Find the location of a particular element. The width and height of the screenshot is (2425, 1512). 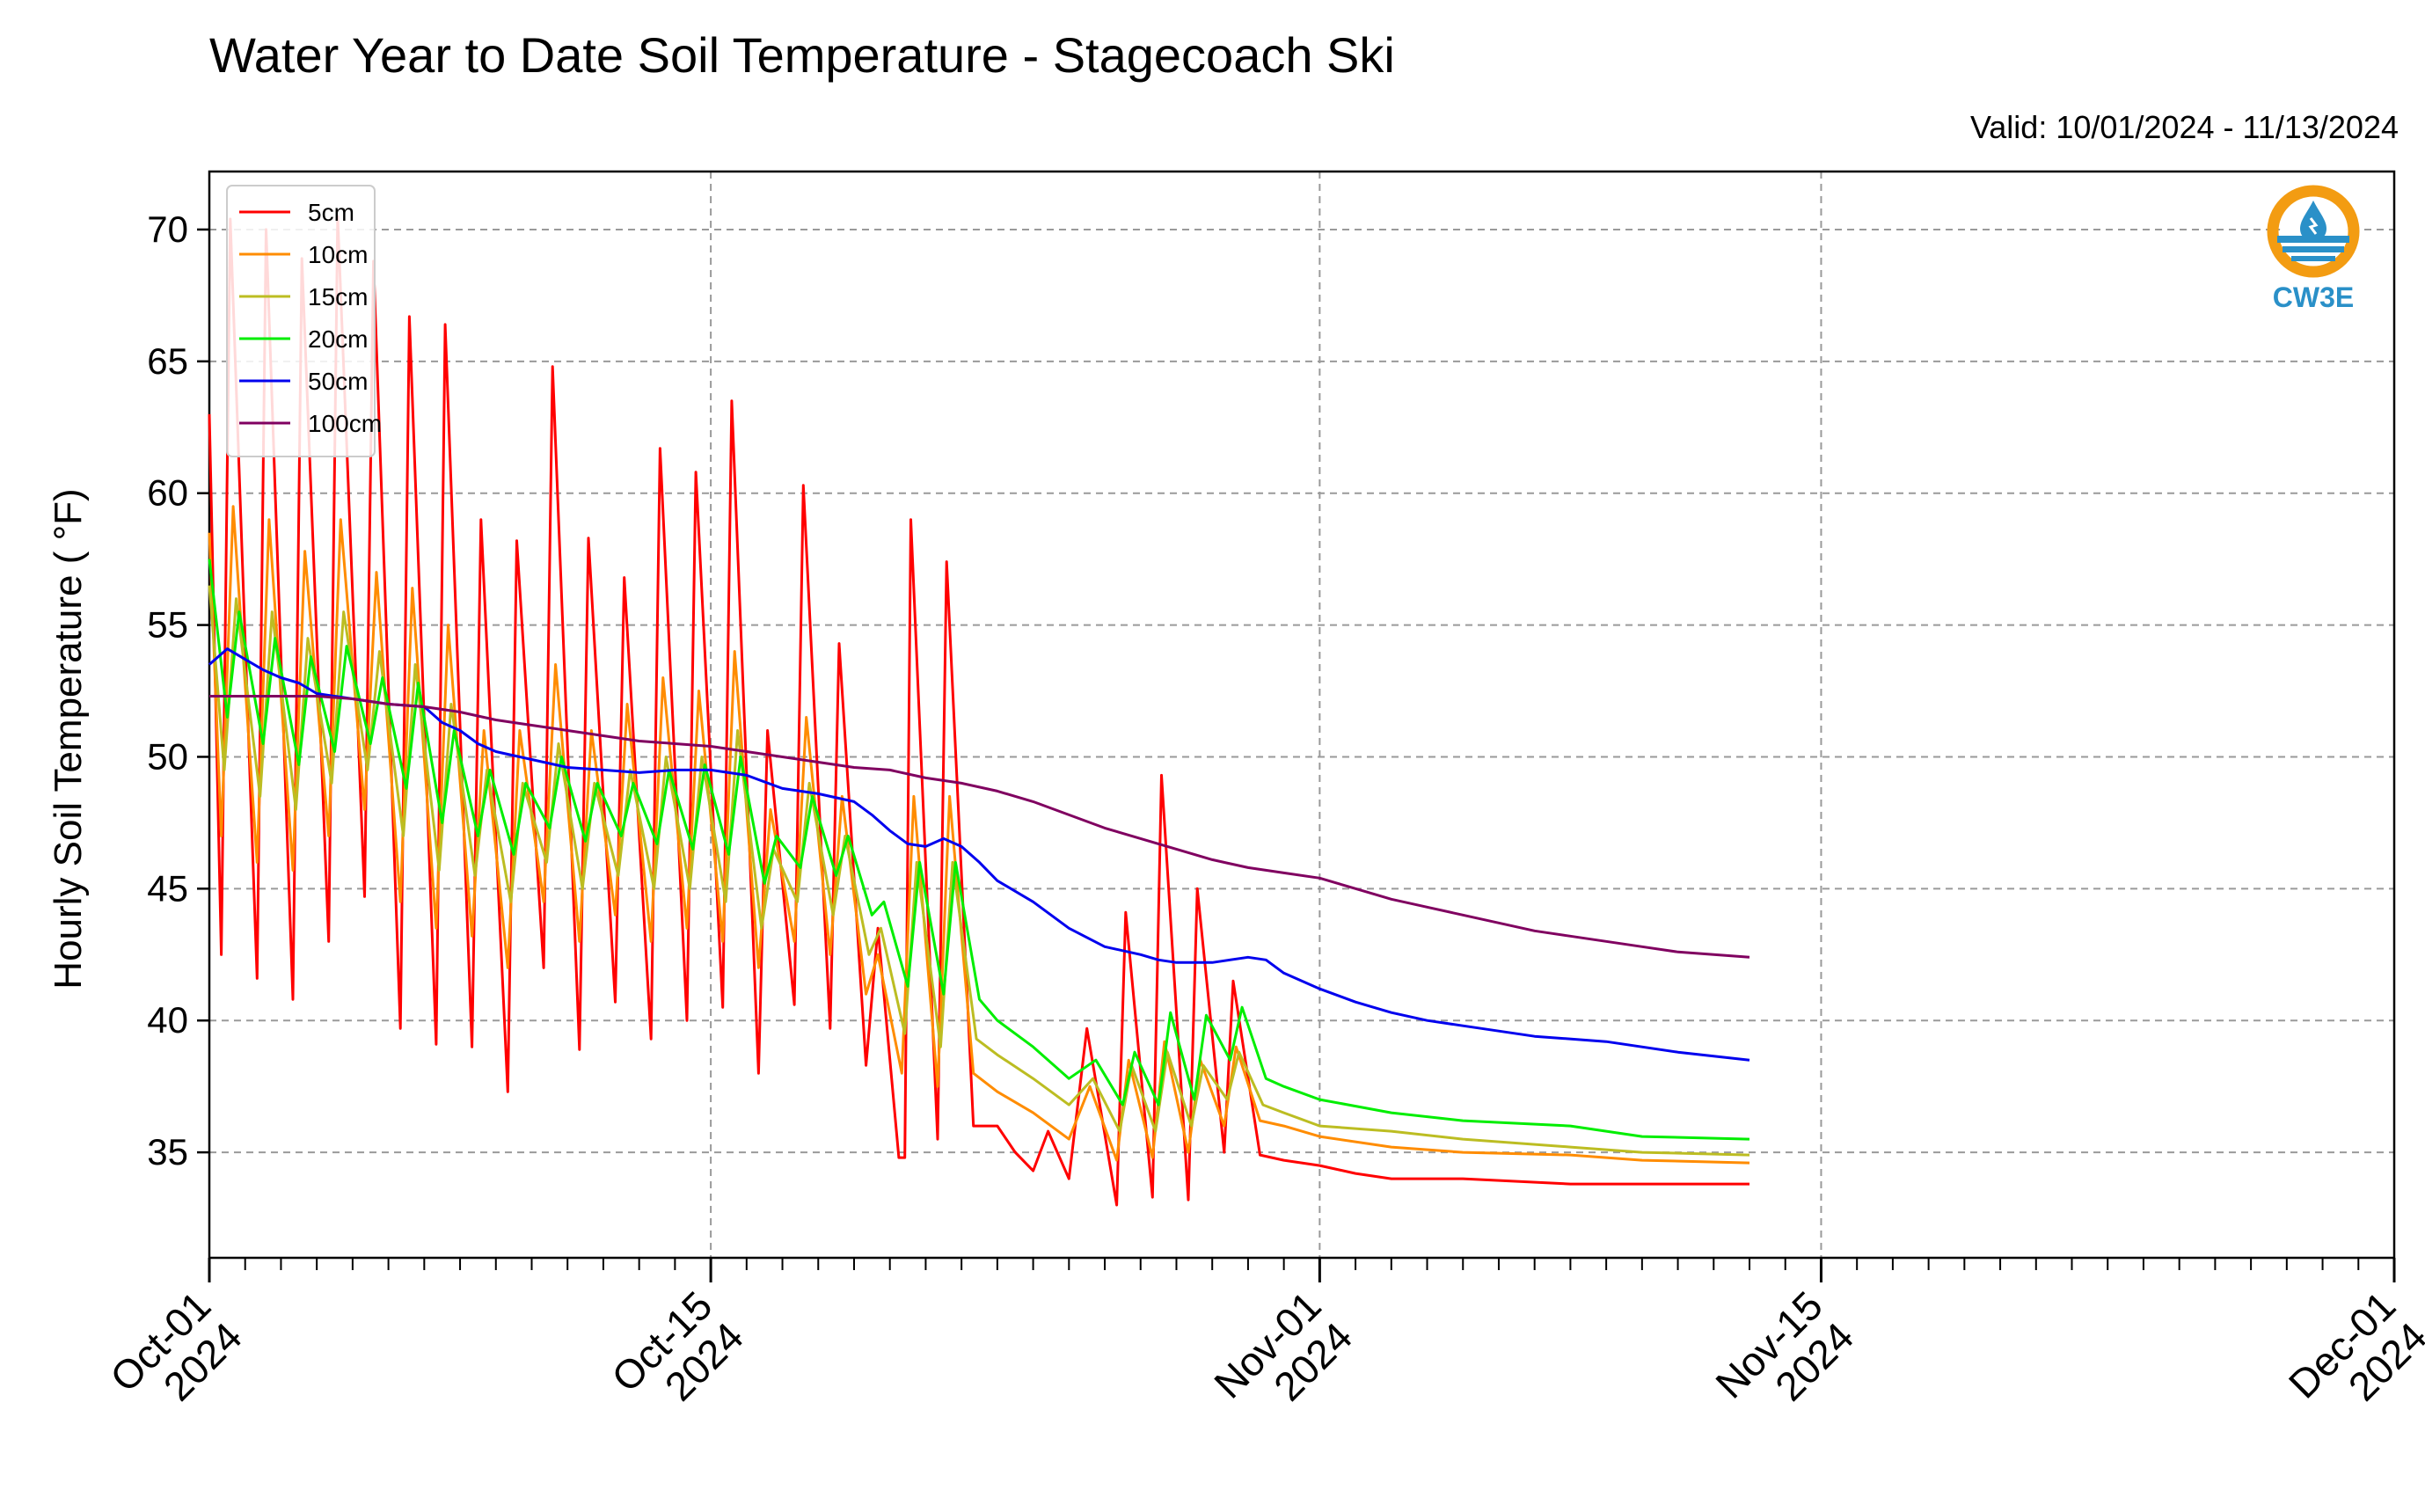

y-tick-label: 50 is located at coordinates (167, 756).